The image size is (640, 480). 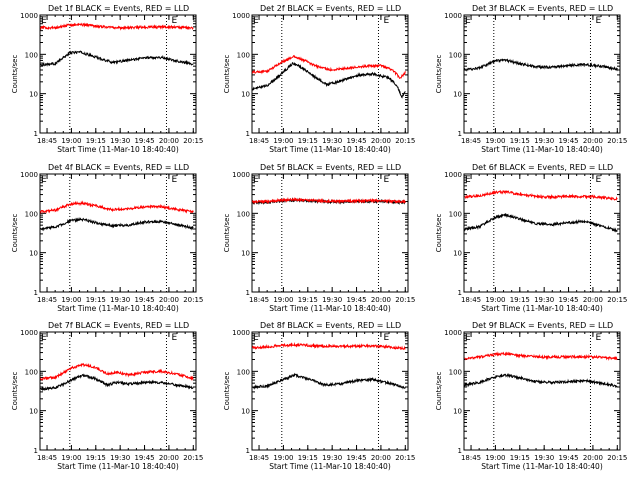 What do you see at coordinates (118, 8) in the screenshot?
I see `chart-title: Det 1f BLACK = Events, RED = LLD` at bounding box center [118, 8].